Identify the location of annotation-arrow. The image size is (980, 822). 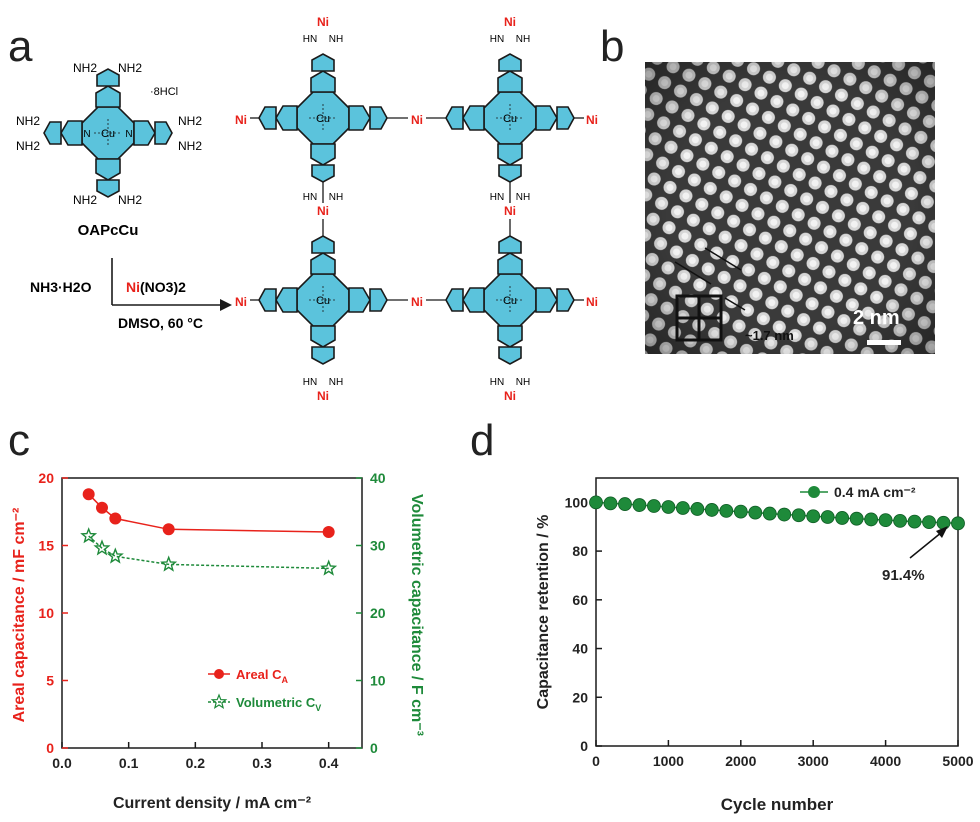
(926, 545).